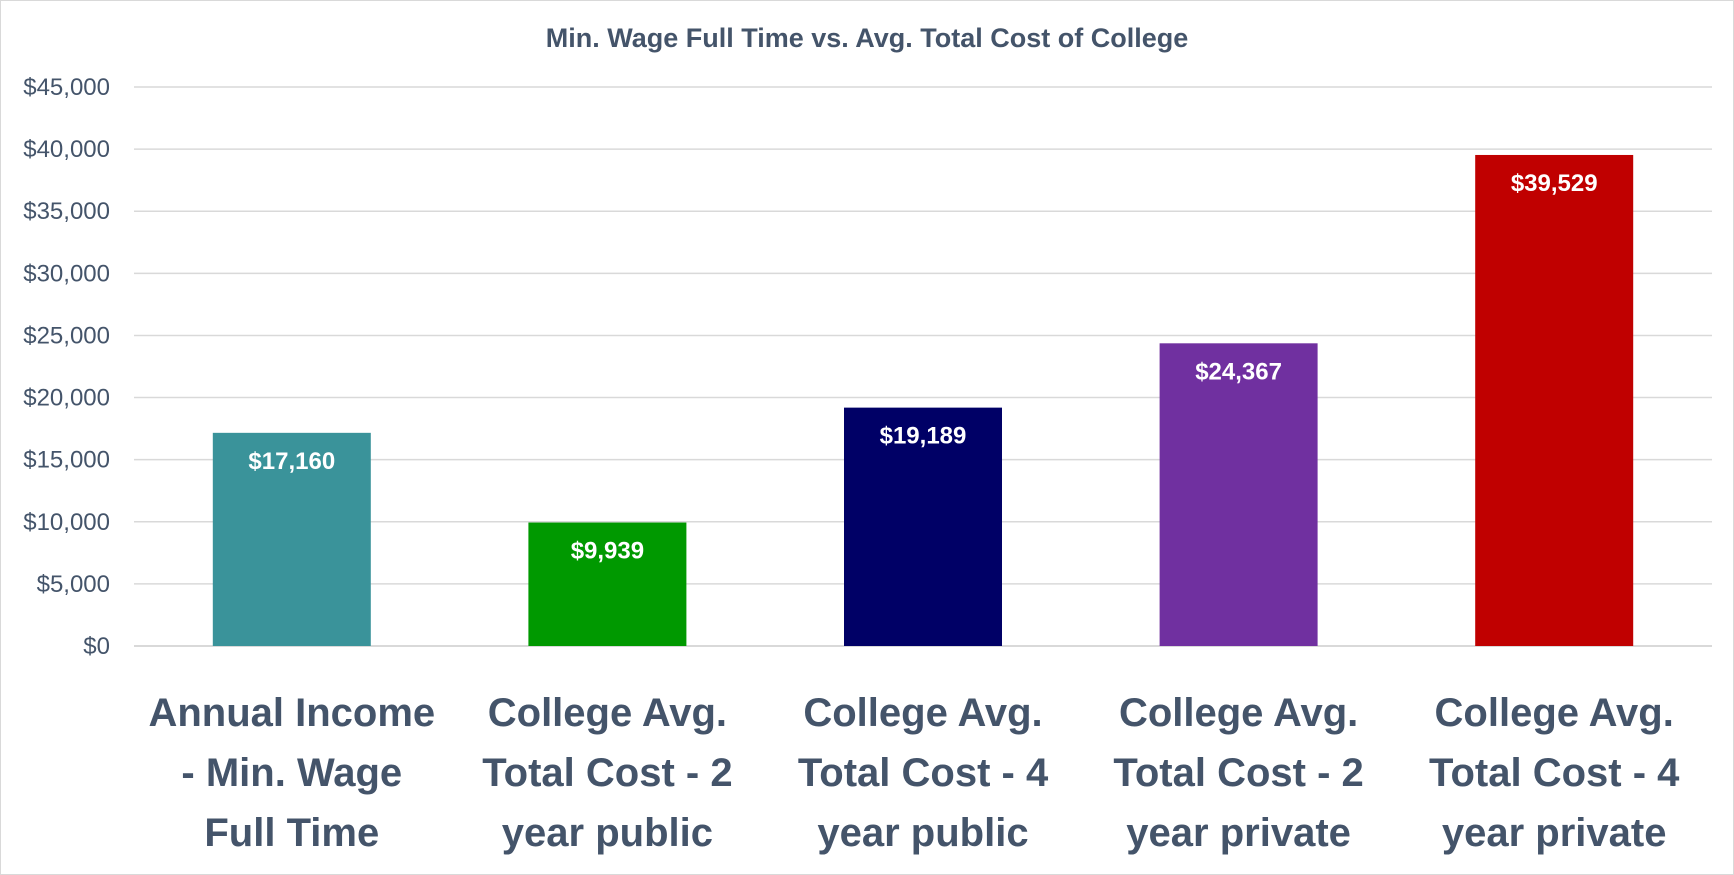 The width and height of the screenshot is (1734, 875). What do you see at coordinates (66, 398) in the screenshot?
I see `y-tick-label: $20,000` at bounding box center [66, 398].